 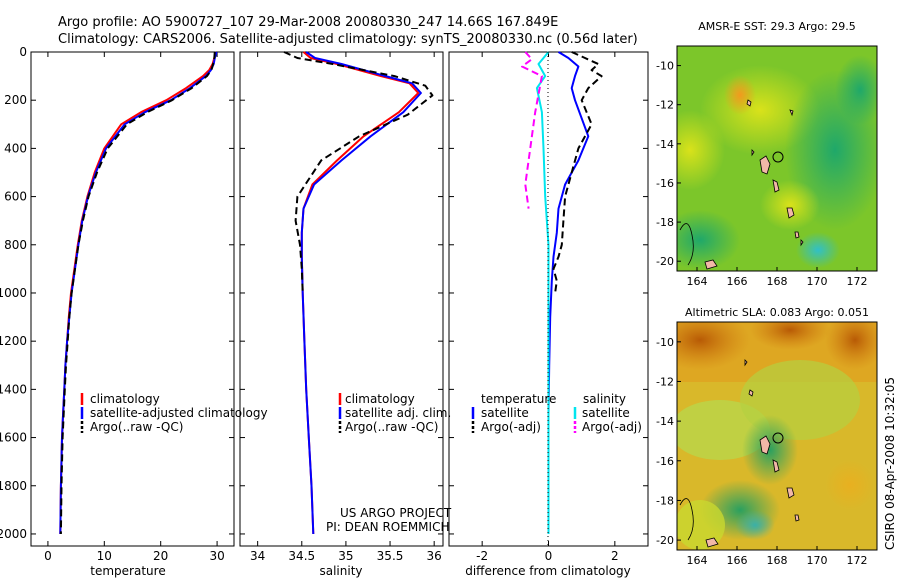 I want to click on sst-map-title: AMSR-E SST: 29.3 Argo: 29.5, so click(x=777, y=26).